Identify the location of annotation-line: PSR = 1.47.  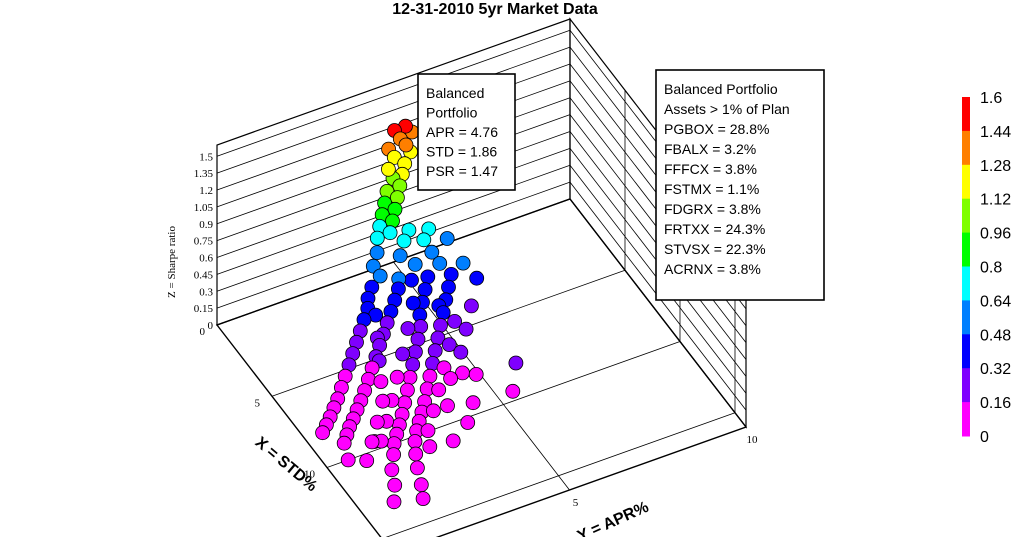
(462, 171).